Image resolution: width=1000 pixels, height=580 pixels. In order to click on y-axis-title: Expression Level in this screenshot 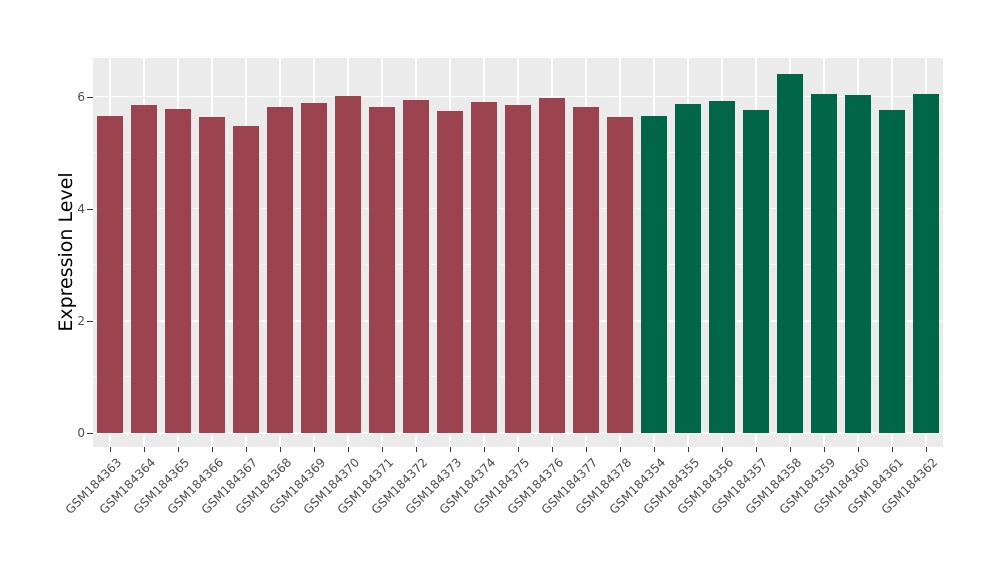, I will do `click(66, 252)`.